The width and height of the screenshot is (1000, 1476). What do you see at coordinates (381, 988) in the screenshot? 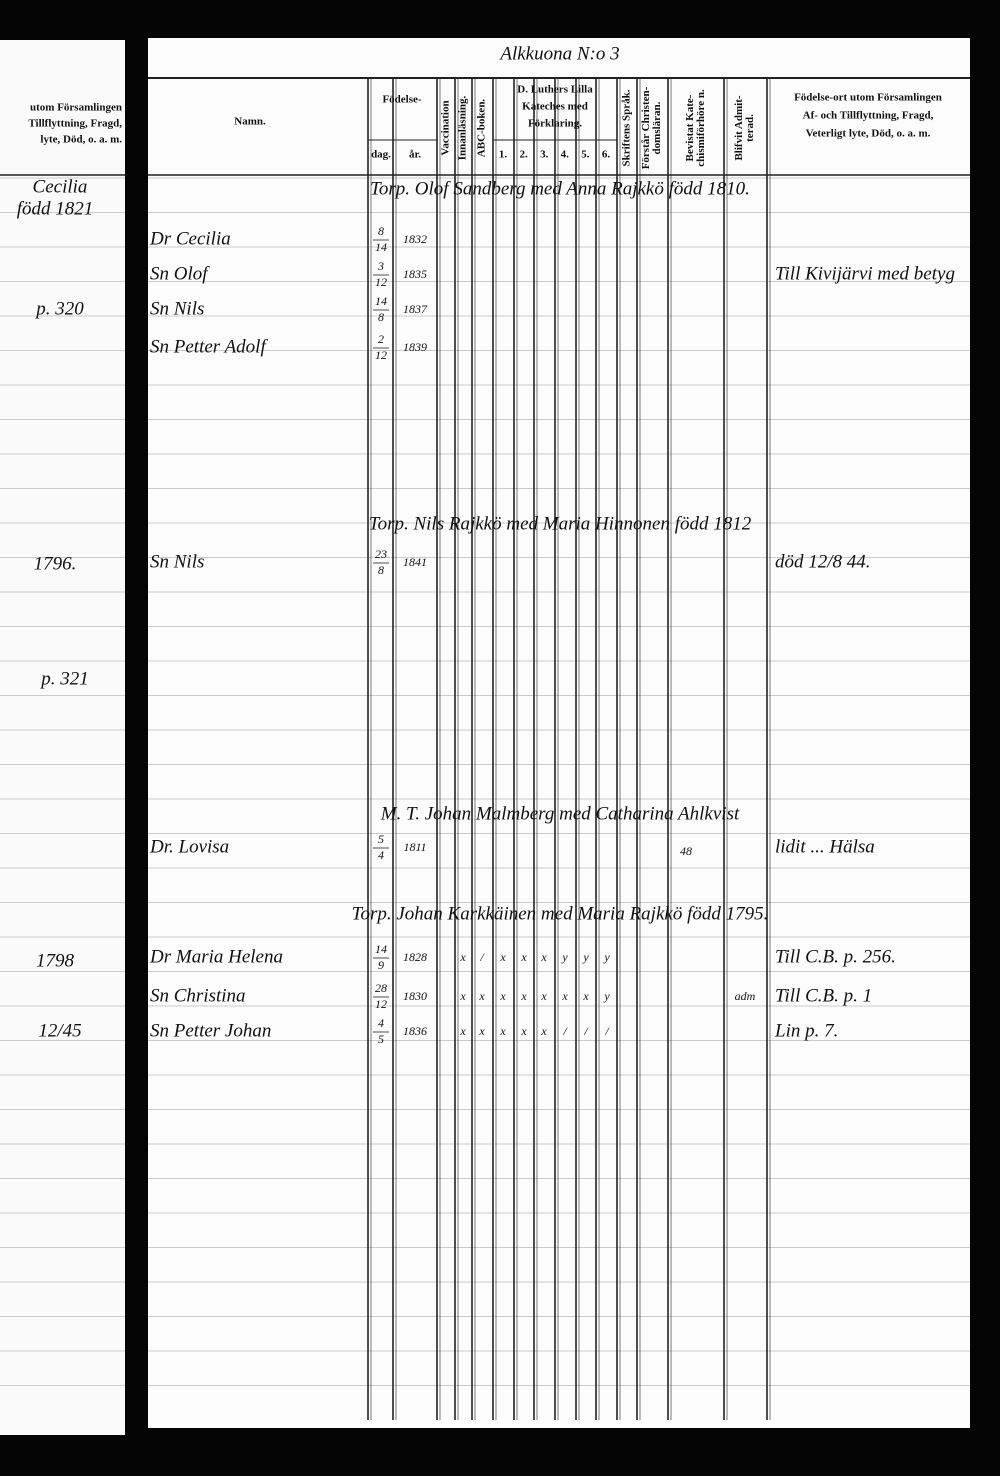
I see `birth-day: 28` at bounding box center [381, 988].